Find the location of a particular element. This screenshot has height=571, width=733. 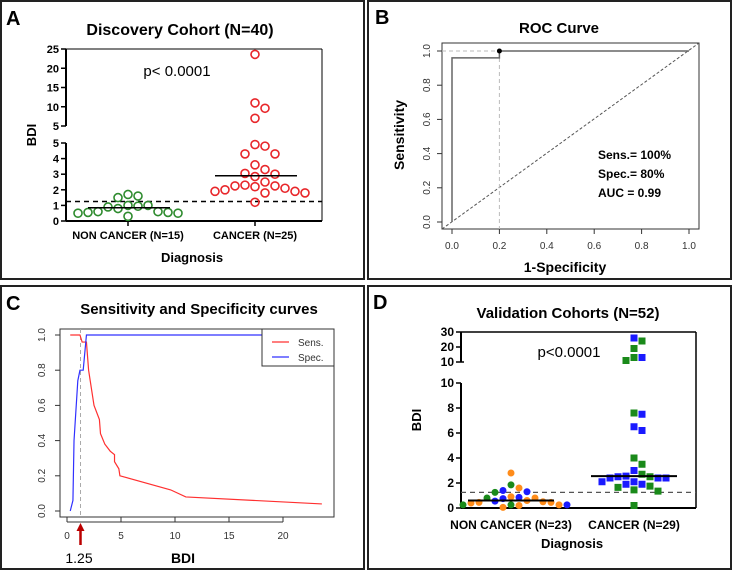

panel-c-letter: C is located at coordinates (13, 304).